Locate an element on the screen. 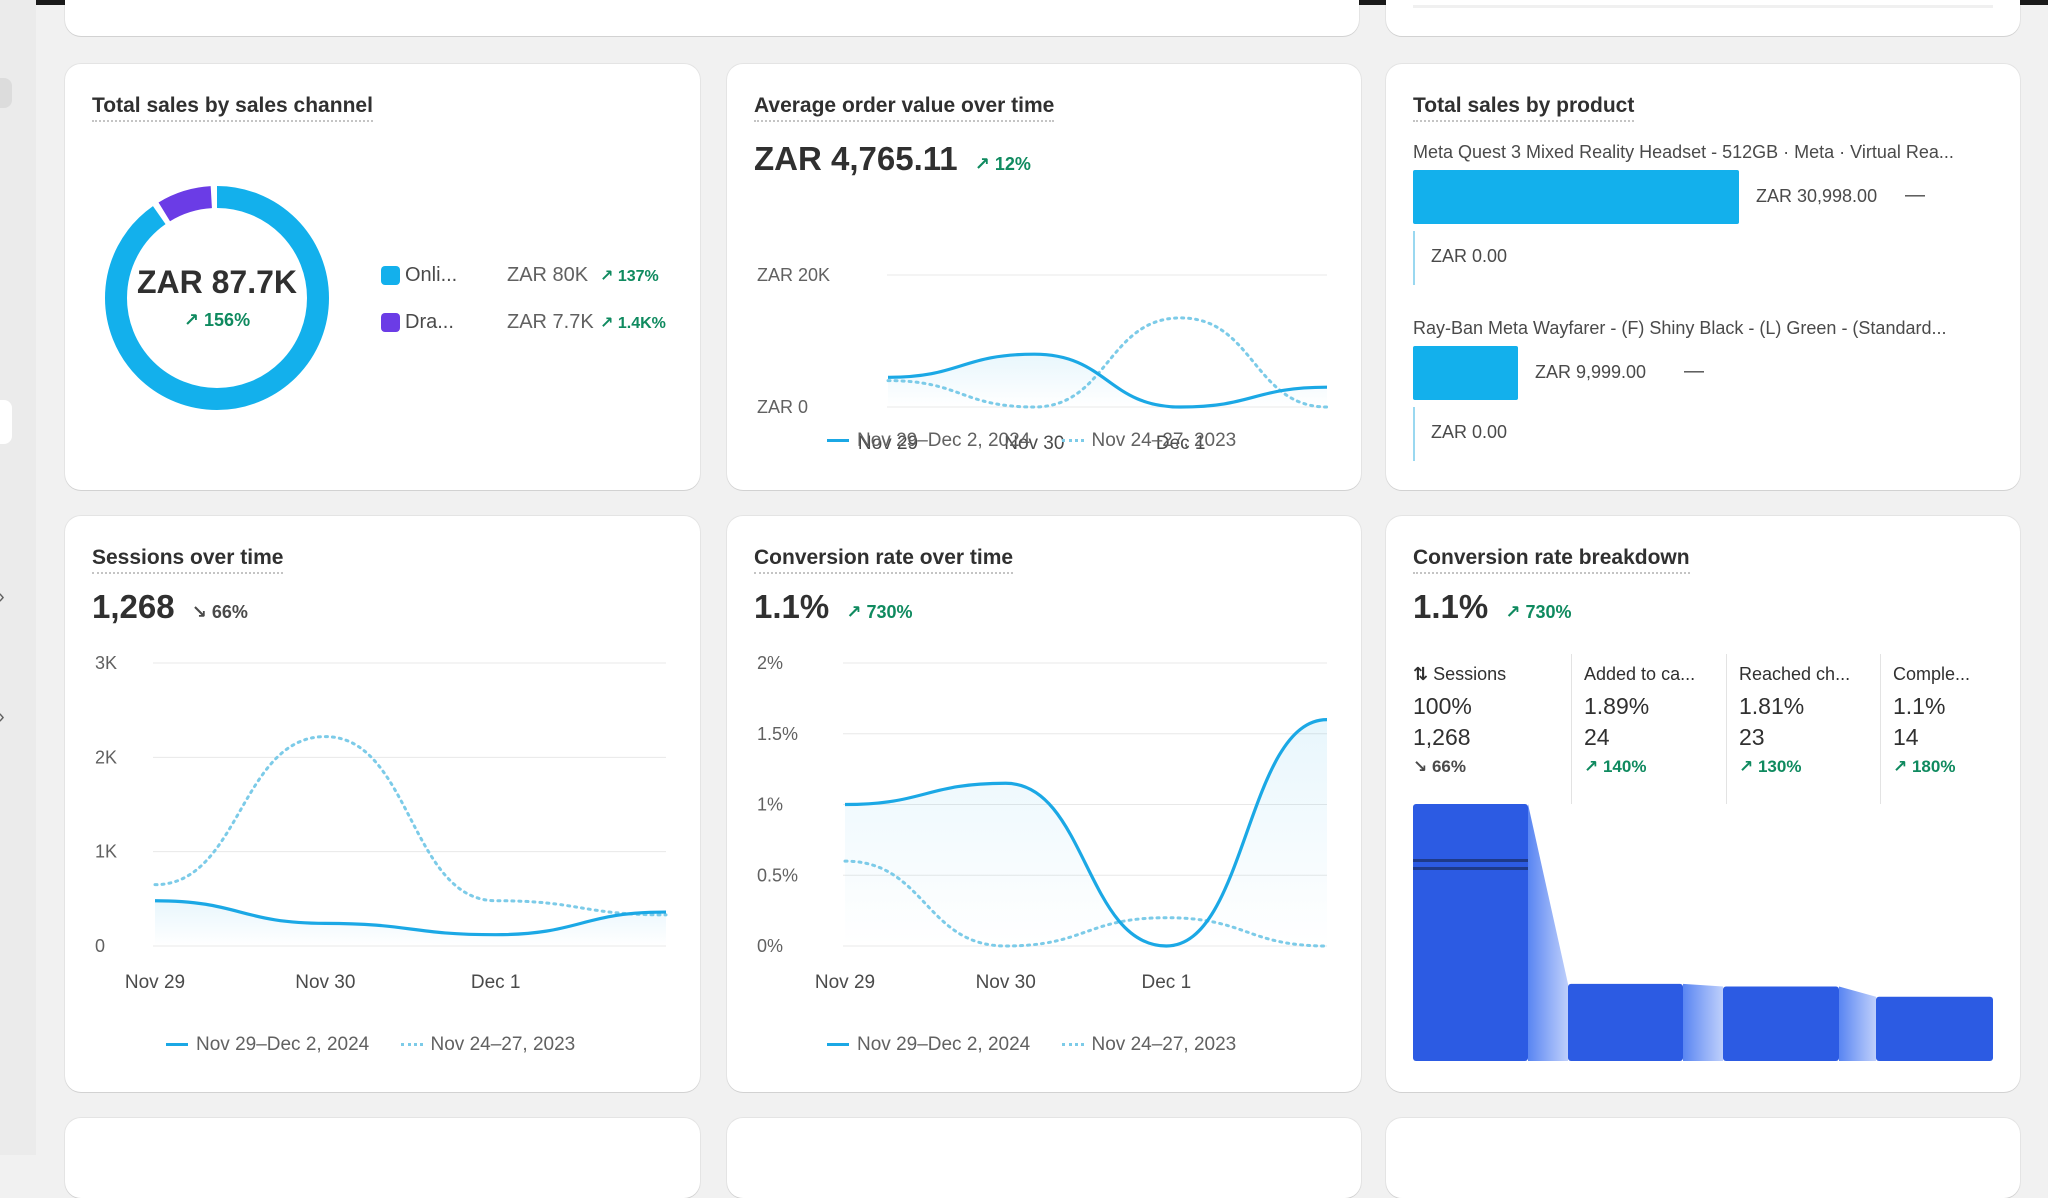  conversion-delta: ↗ 730% is located at coordinates (879, 612).